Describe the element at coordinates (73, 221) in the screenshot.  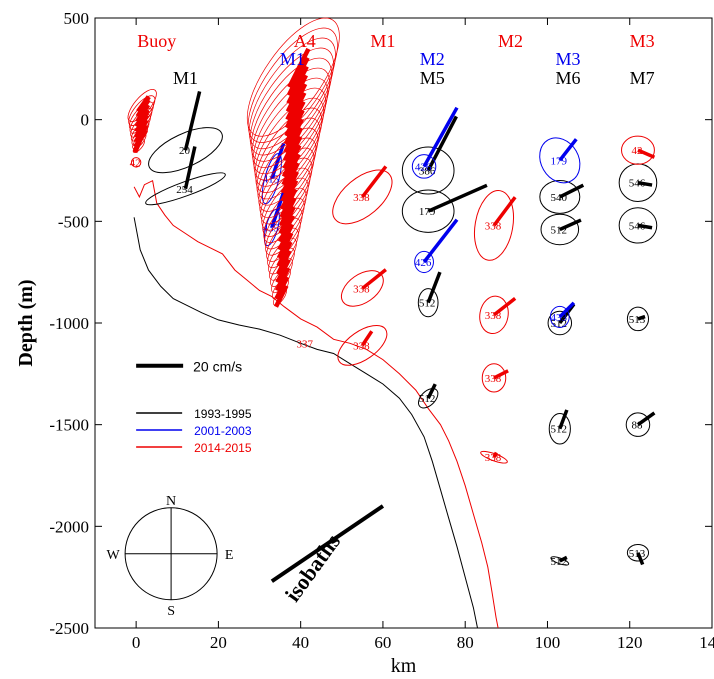
I see `y-tick-label: -500` at that location.